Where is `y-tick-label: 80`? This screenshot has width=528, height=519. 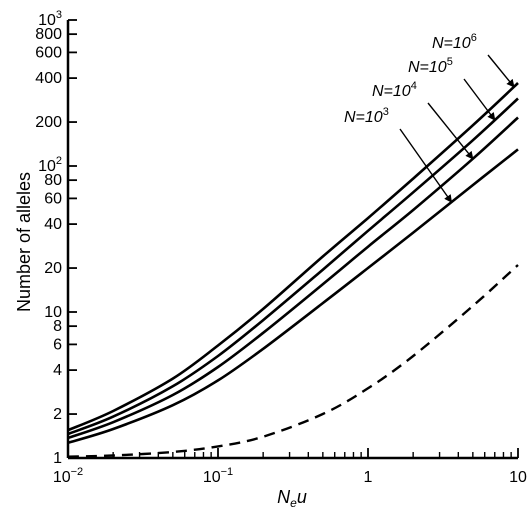
y-tick-label: 80 is located at coordinates (53, 180).